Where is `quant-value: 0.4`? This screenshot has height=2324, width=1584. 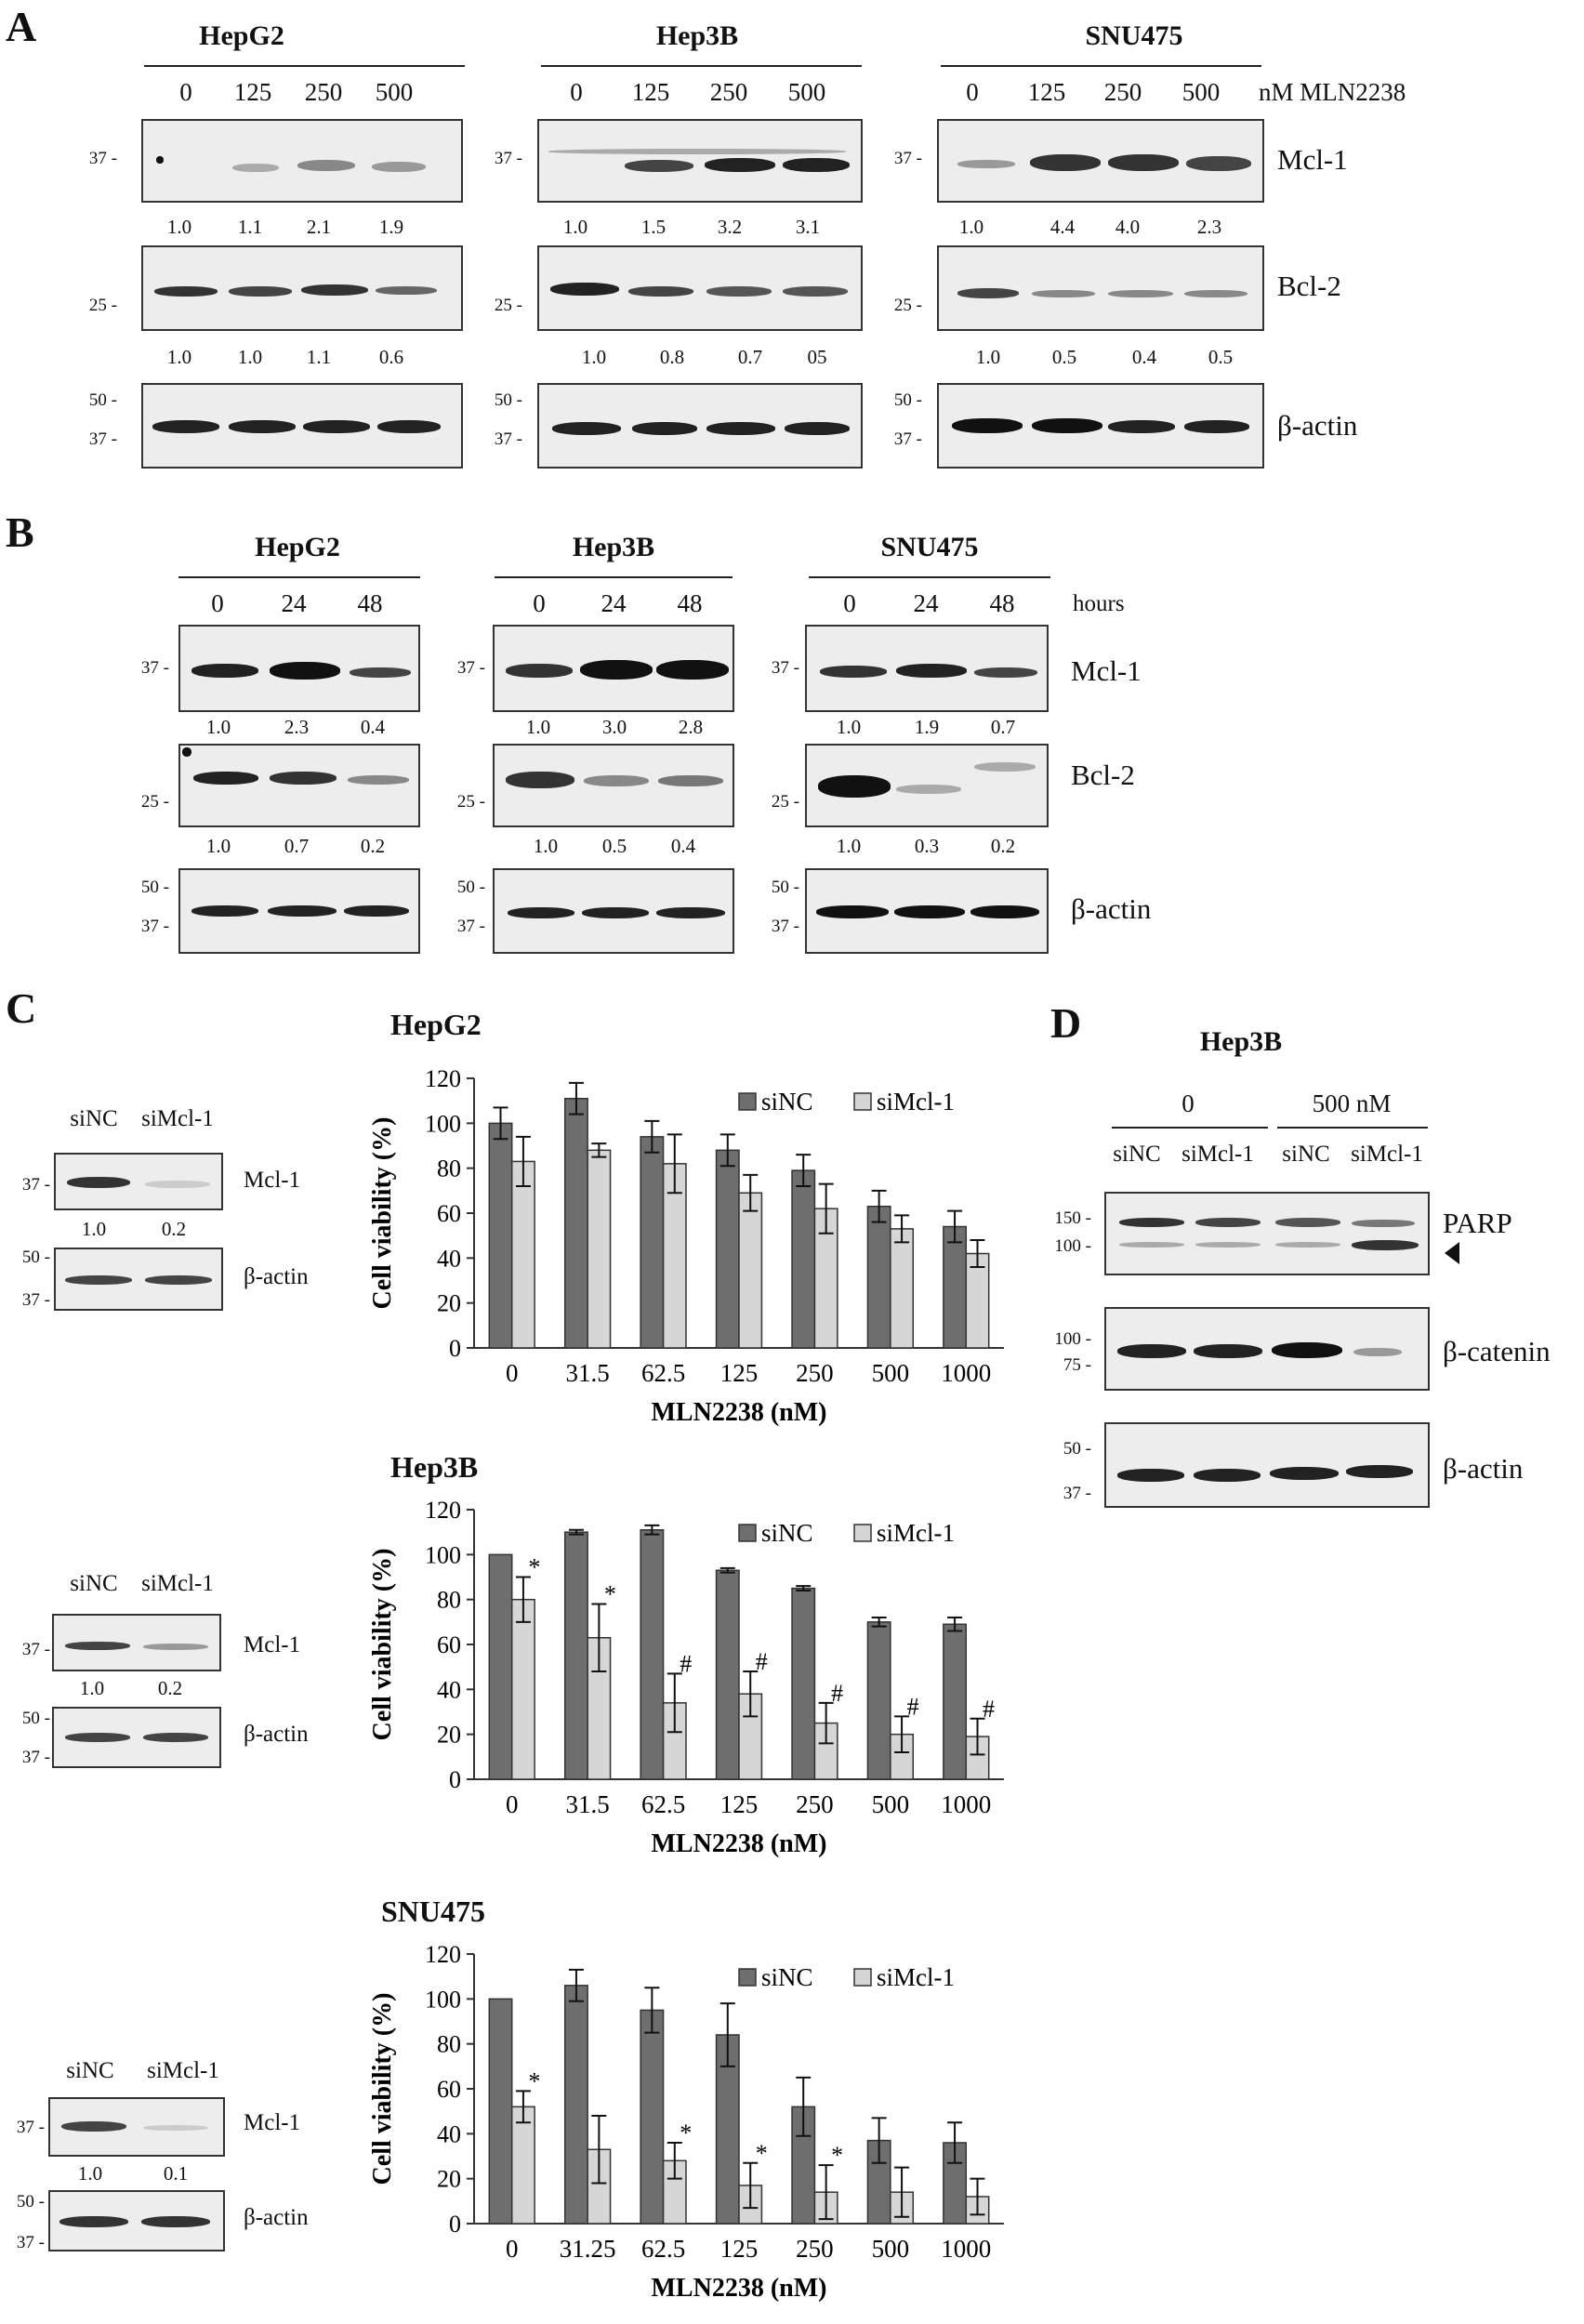
quant-value: 0.4 is located at coordinates (683, 846).